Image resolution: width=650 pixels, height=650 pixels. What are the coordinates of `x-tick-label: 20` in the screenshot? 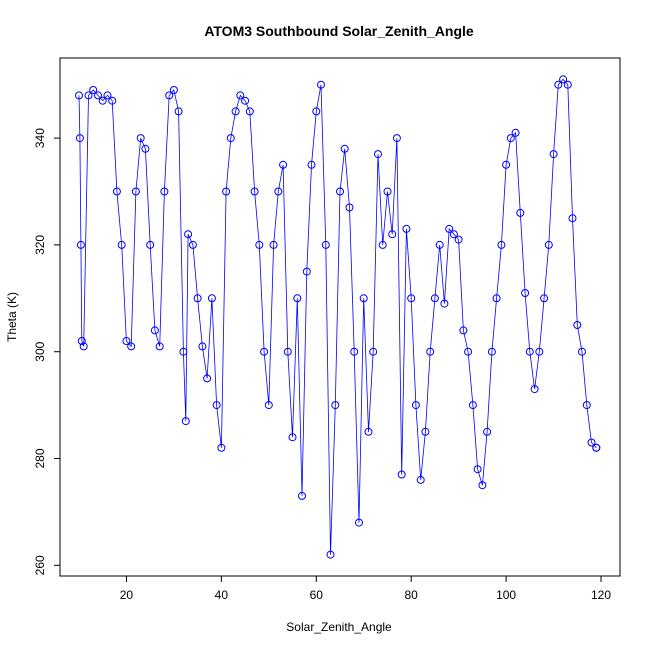 It's located at (127, 595).